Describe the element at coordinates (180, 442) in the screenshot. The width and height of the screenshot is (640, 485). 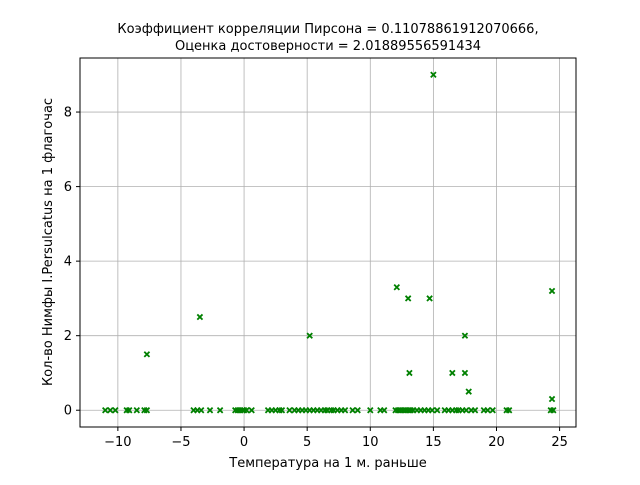
I see `x-tick-label: −5` at that location.